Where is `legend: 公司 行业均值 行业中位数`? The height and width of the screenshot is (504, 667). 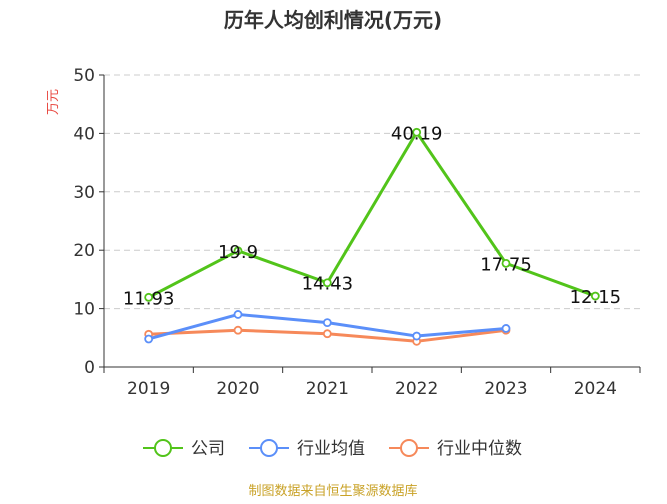
legend: 公司 行业均值 行业中位数 is located at coordinates (332, 449).